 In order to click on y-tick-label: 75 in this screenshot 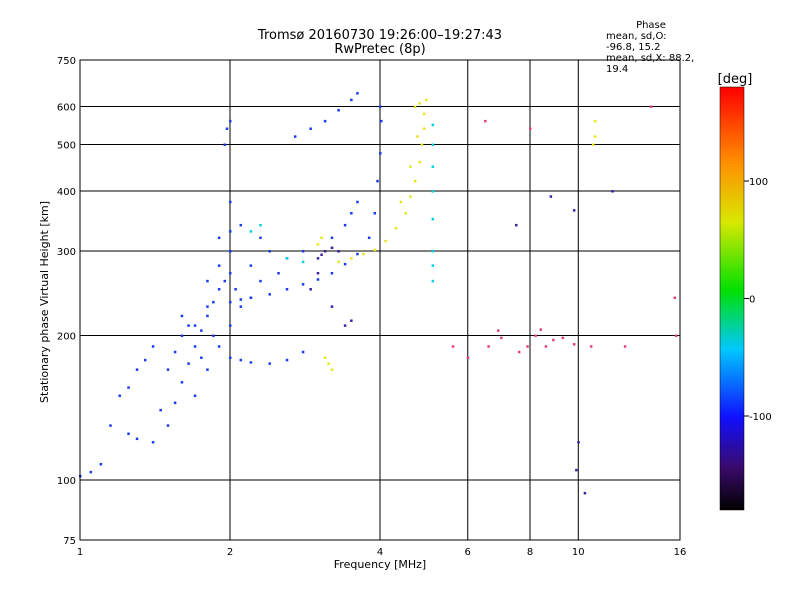, I will do `click(69, 541)`.